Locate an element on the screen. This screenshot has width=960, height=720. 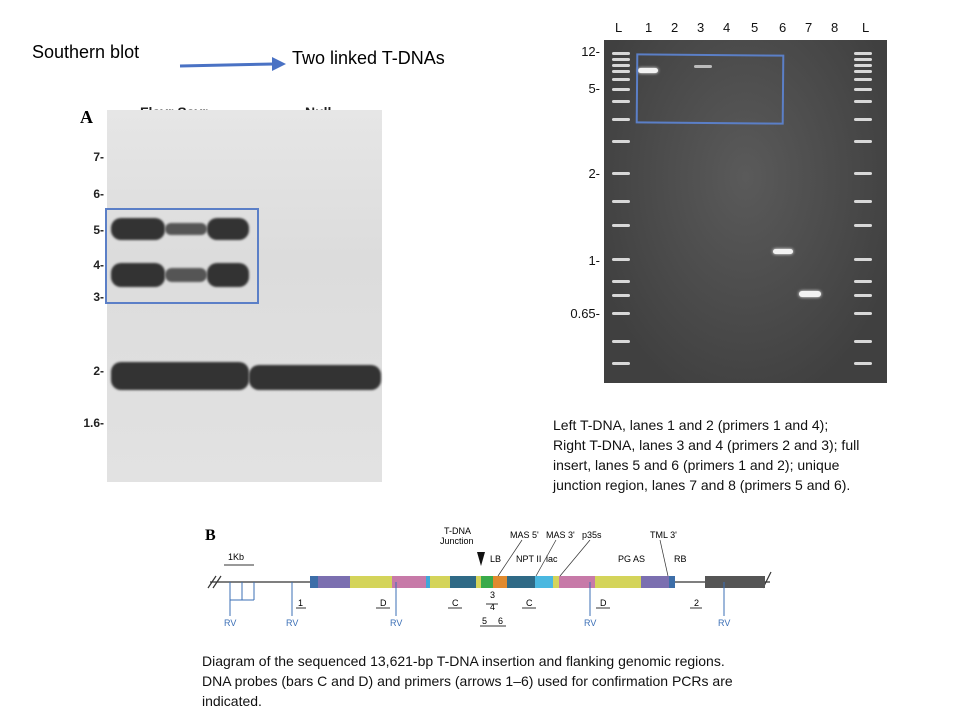
panel-letter-a: A is located at coordinates (86, 117).